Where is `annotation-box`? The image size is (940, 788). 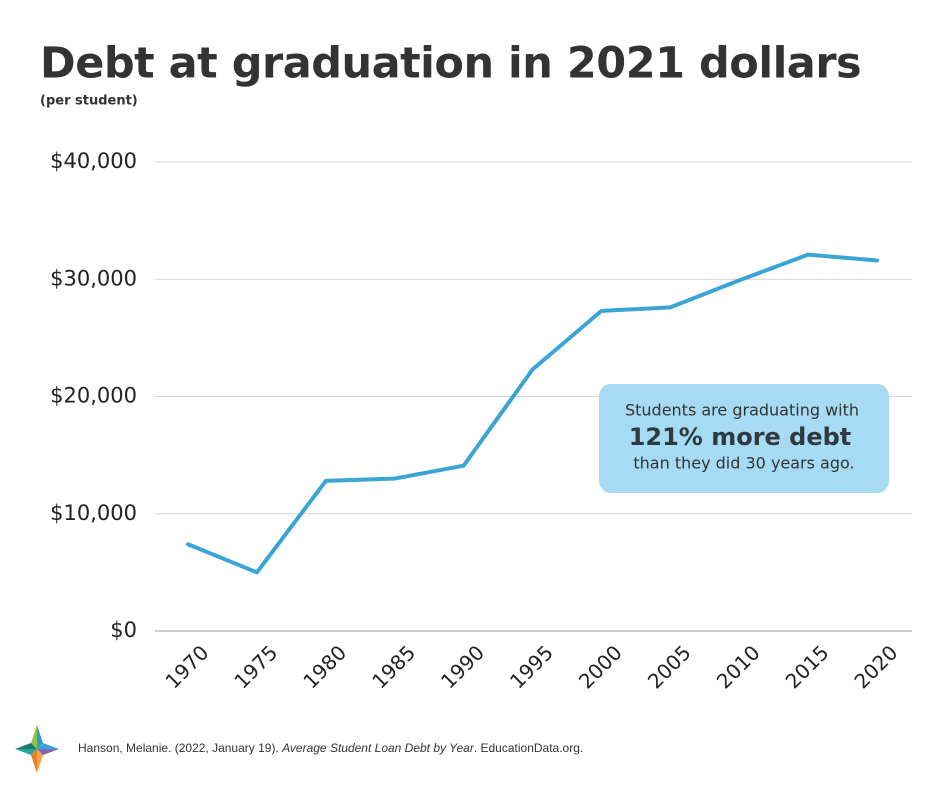
annotation-box is located at coordinates (744, 438).